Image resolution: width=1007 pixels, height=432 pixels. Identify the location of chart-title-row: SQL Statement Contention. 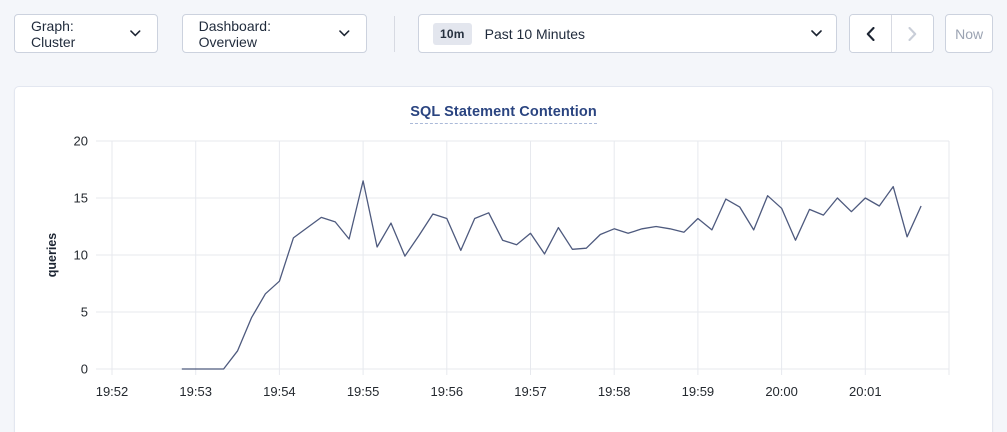
(503, 110).